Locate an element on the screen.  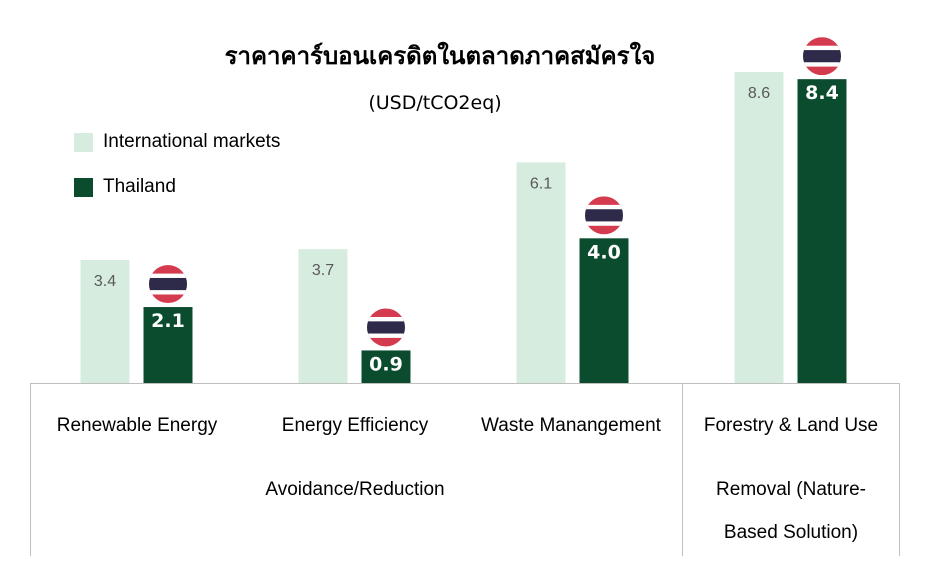
legend-item-international: International markets is located at coordinates (177, 142).